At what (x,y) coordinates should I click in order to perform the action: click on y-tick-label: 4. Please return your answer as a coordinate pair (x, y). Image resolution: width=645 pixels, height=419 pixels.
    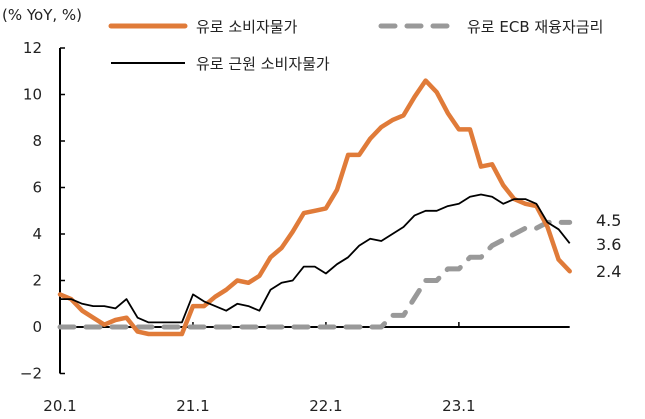
    Looking at the image, I should click on (37, 234).